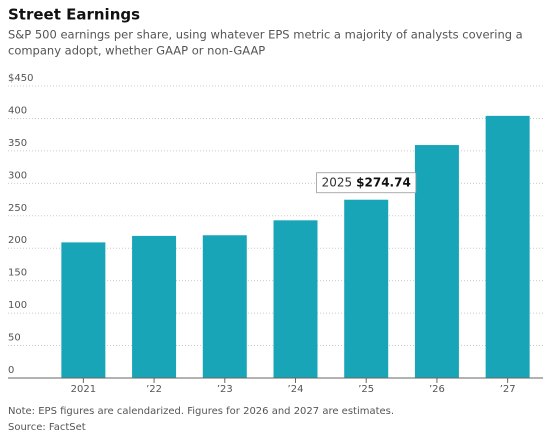 The image size is (550, 438). What do you see at coordinates (74, 15) in the screenshot?
I see `chart-title: Street Earnings` at bounding box center [74, 15].